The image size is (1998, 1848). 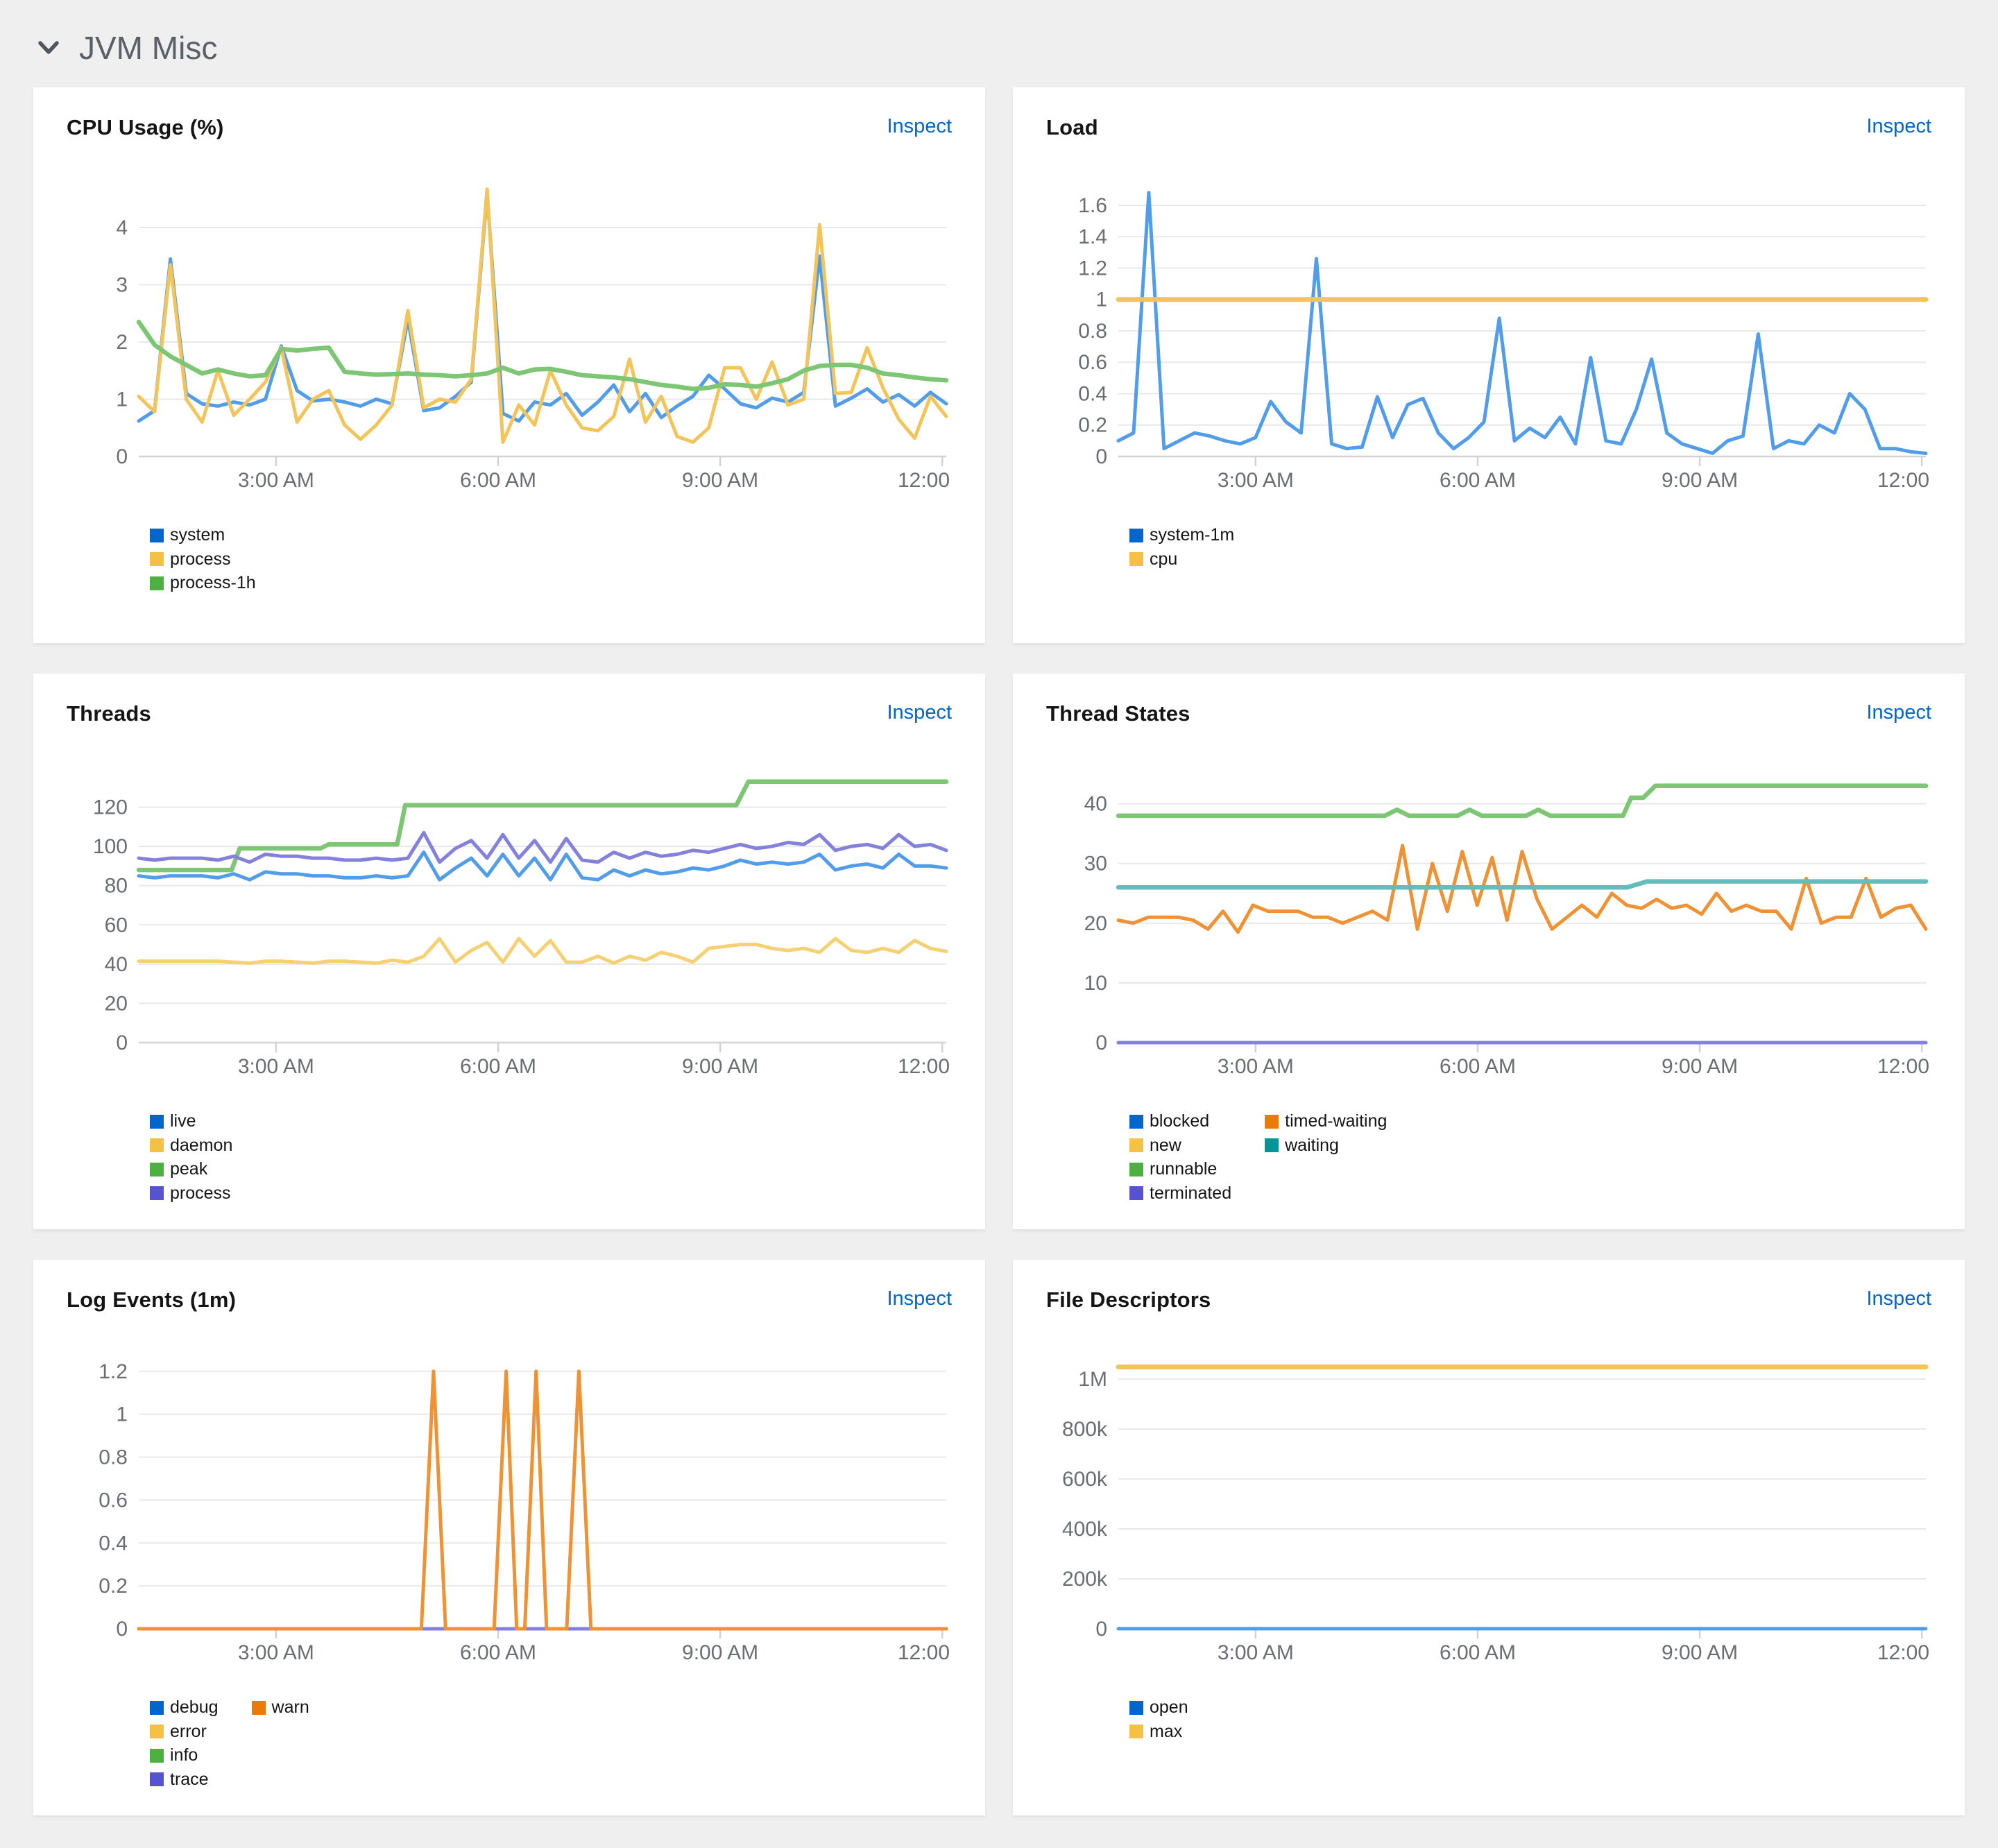 What do you see at coordinates (157, 559) in the screenshot?
I see `legend-chip-process` at bounding box center [157, 559].